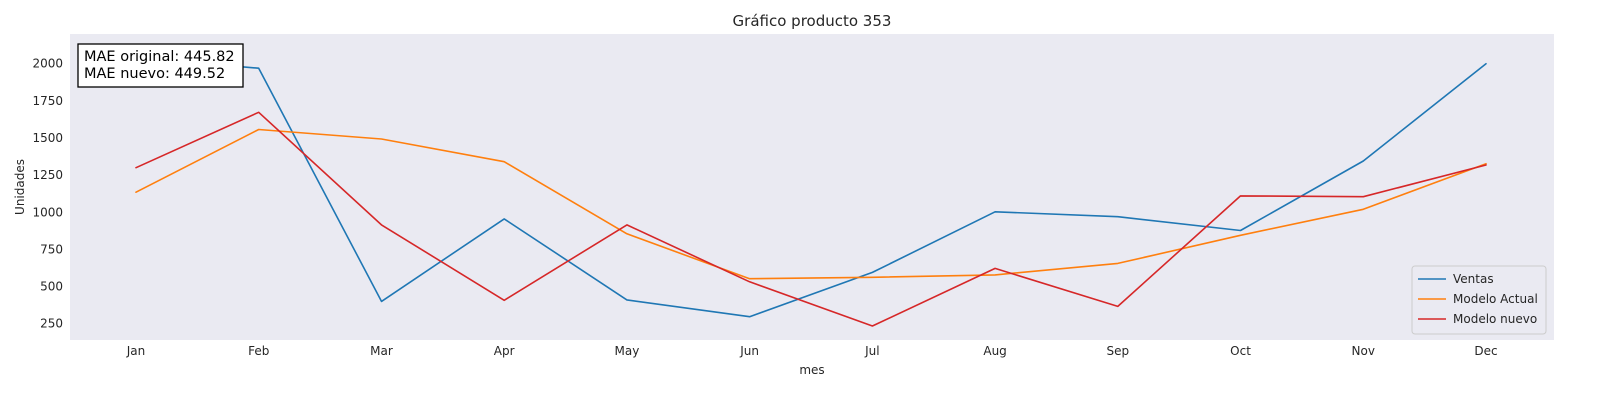 This screenshot has width=1600, height=400. Describe the element at coordinates (47, 101) in the screenshot. I see `y-tick-label: 1750` at that location.